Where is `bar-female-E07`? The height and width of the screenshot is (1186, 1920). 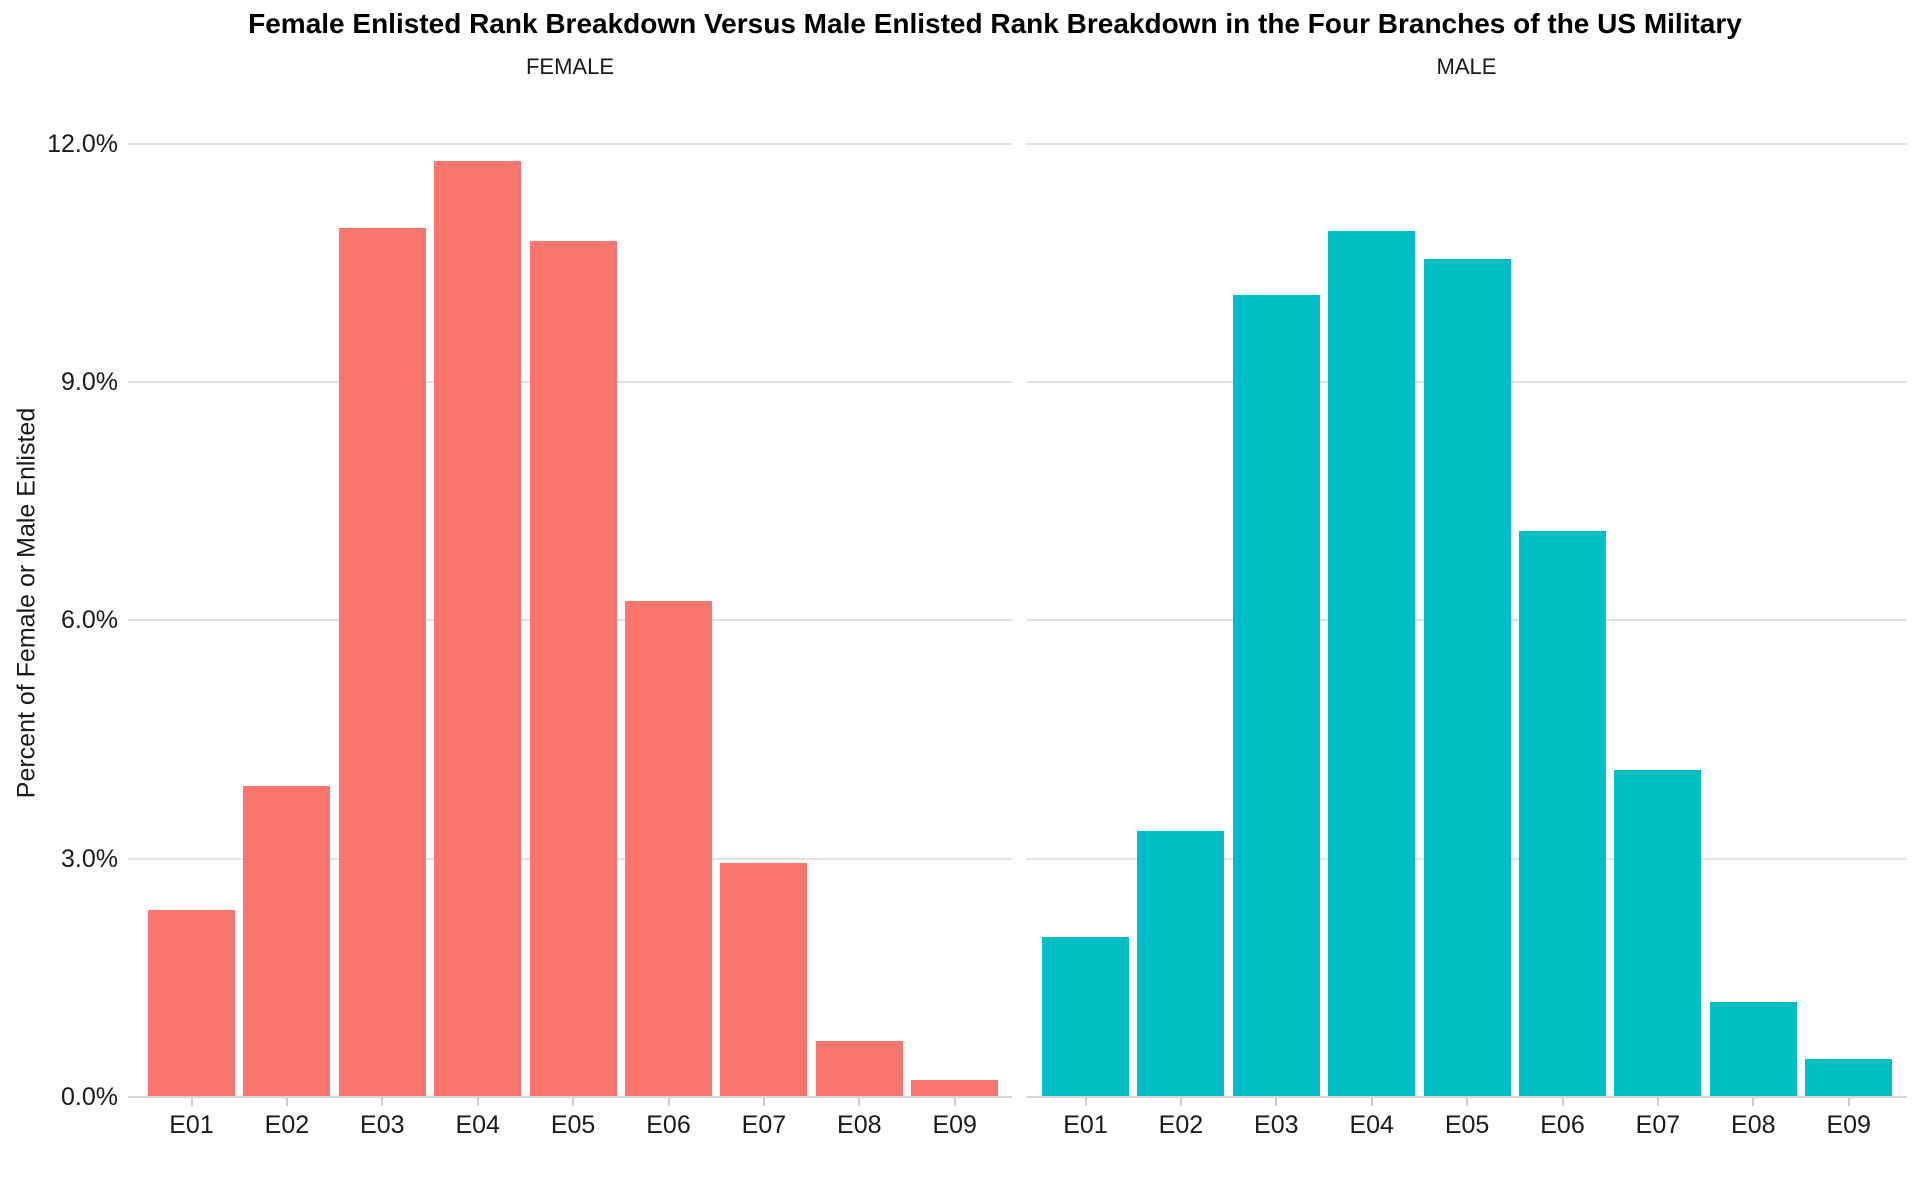 bar-female-E07 is located at coordinates (764, 979).